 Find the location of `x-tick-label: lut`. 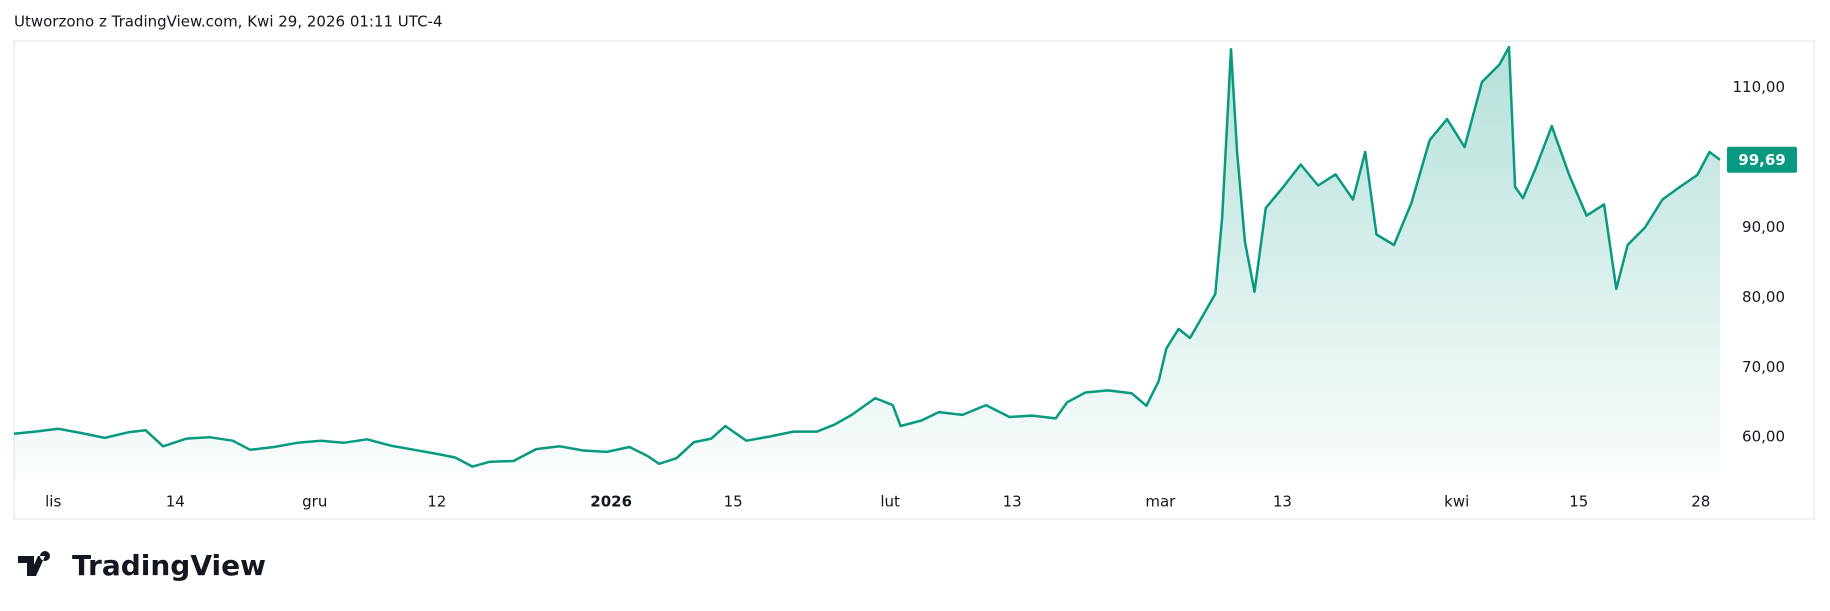

x-tick-label: lut is located at coordinates (890, 502).